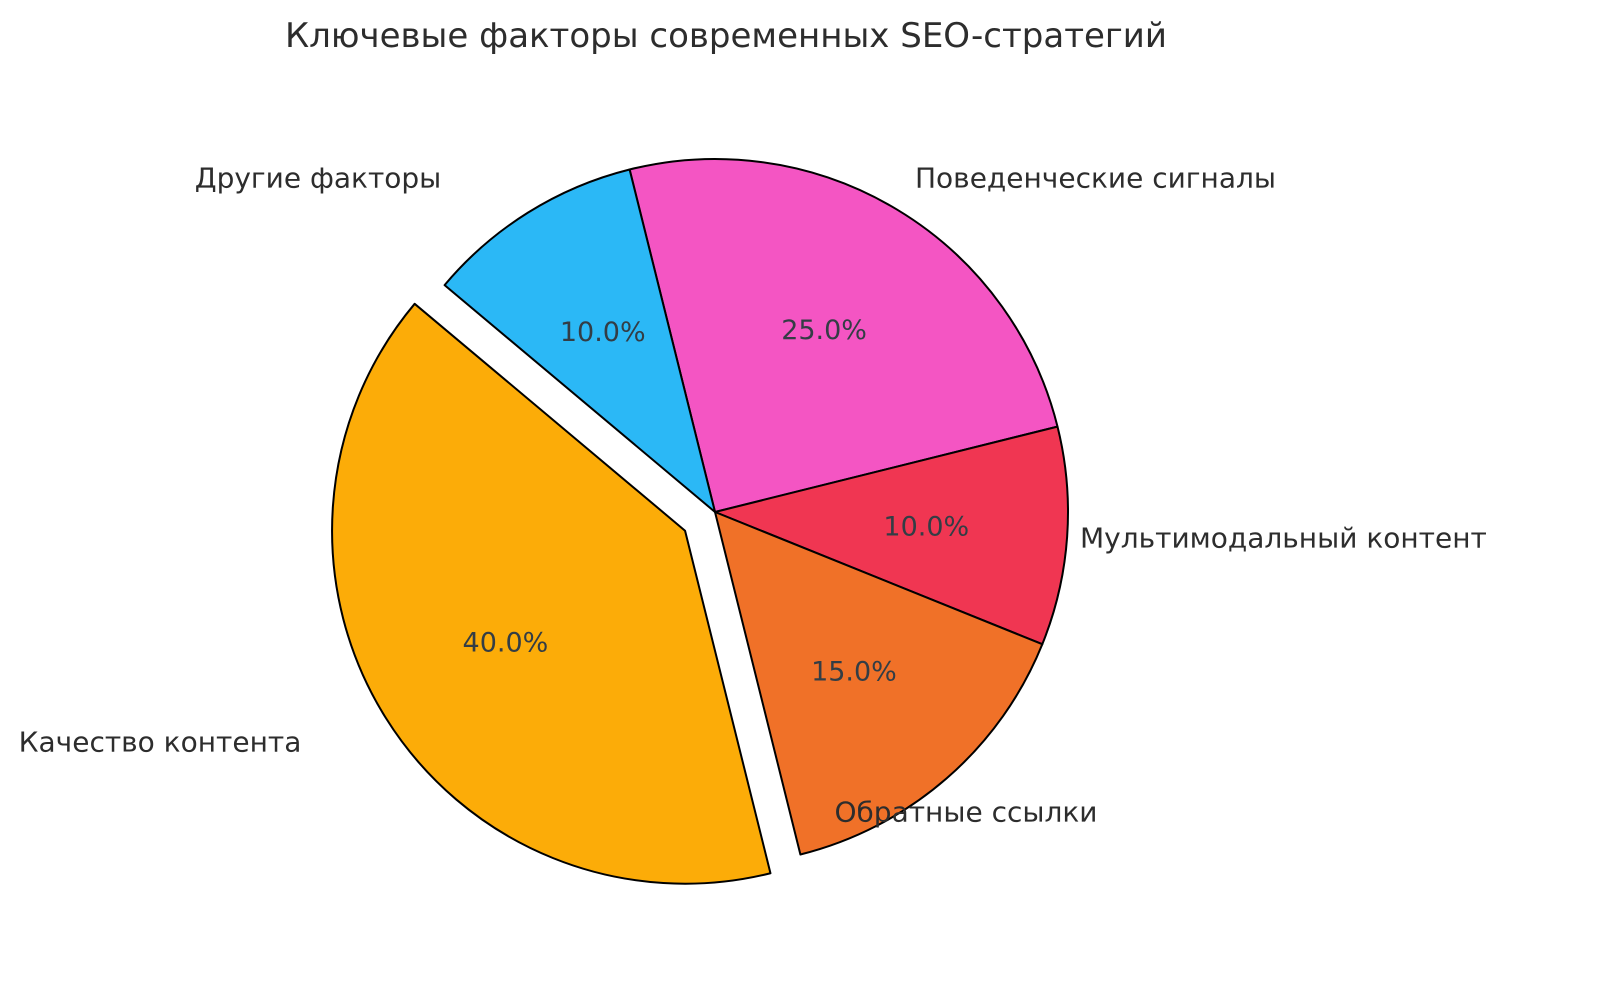 This screenshot has height=987, width=1600. Describe the element at coordinates (506, 642) in the screenshot. I see `pie-percent-label-4: 40.0%` at that location.